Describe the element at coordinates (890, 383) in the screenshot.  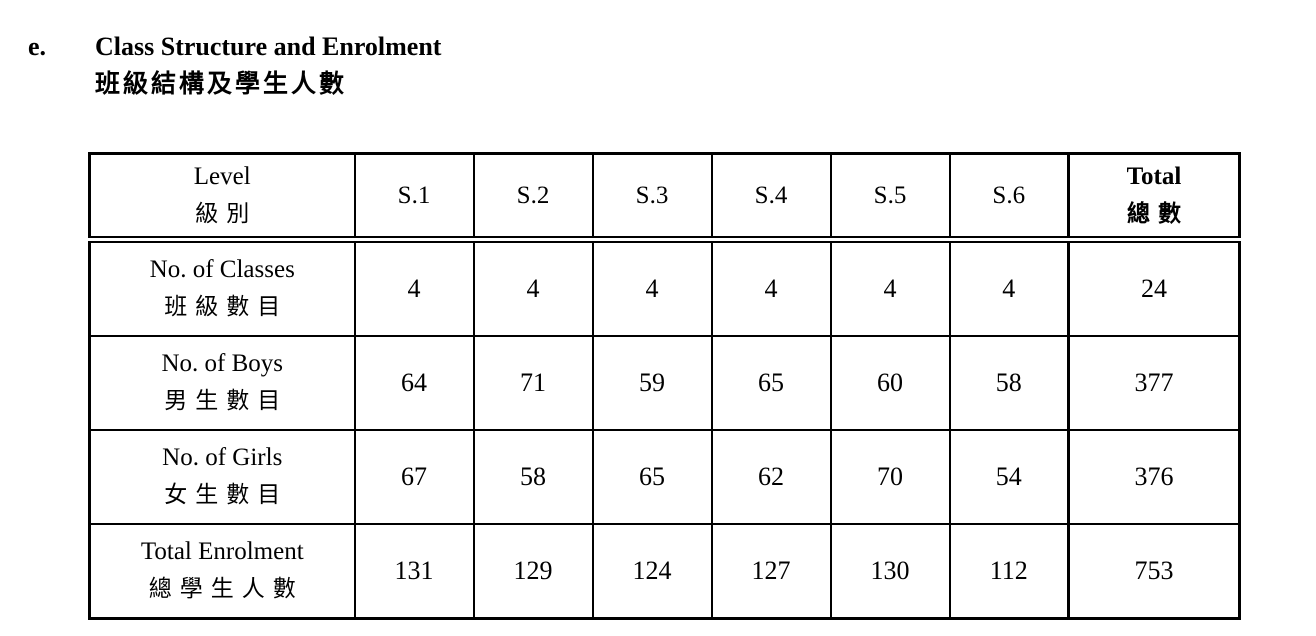
I see `cell-boys-s5: 60` at that location.